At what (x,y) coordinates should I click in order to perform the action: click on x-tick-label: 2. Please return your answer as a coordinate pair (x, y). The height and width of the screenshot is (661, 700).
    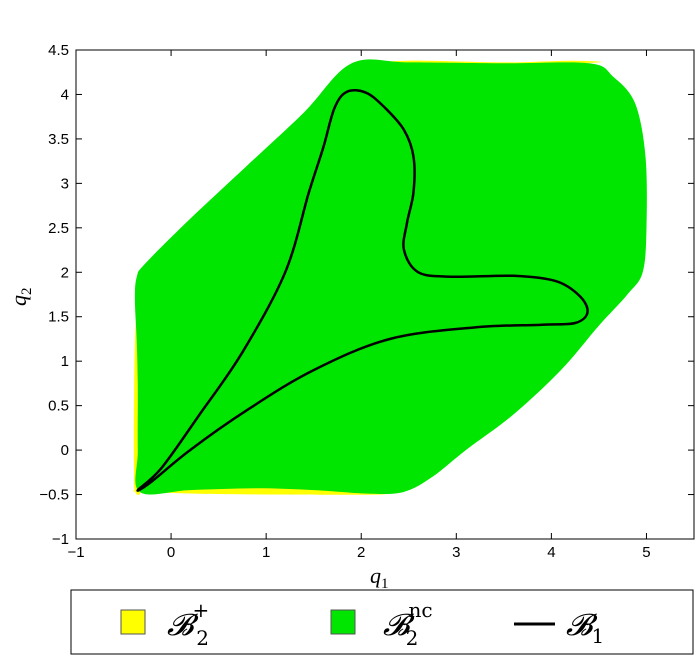
    Looking at the image, I should click on (361, 552).